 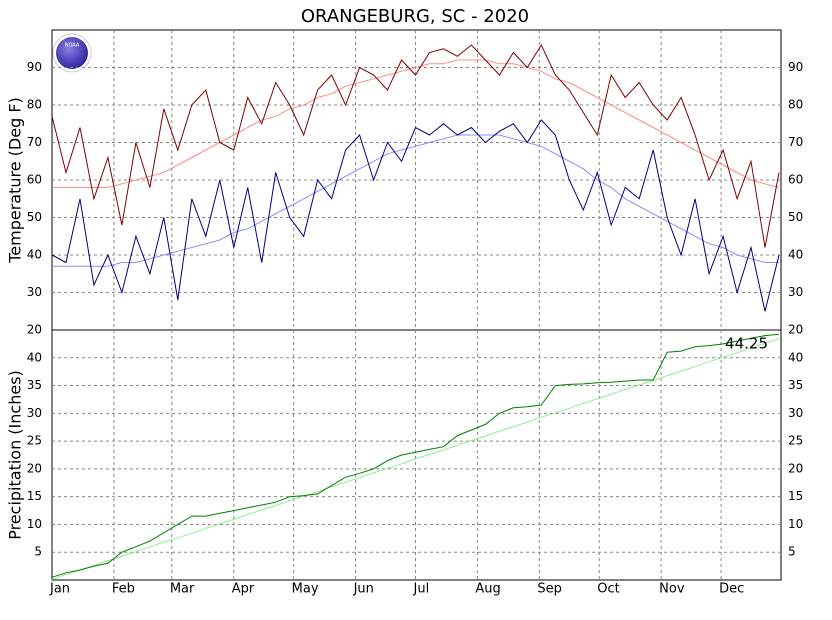 What do you see at coordinates (608, 589) in the screenshot?
I see `x-tick-label: Oct` at bounding box center [608, 589].